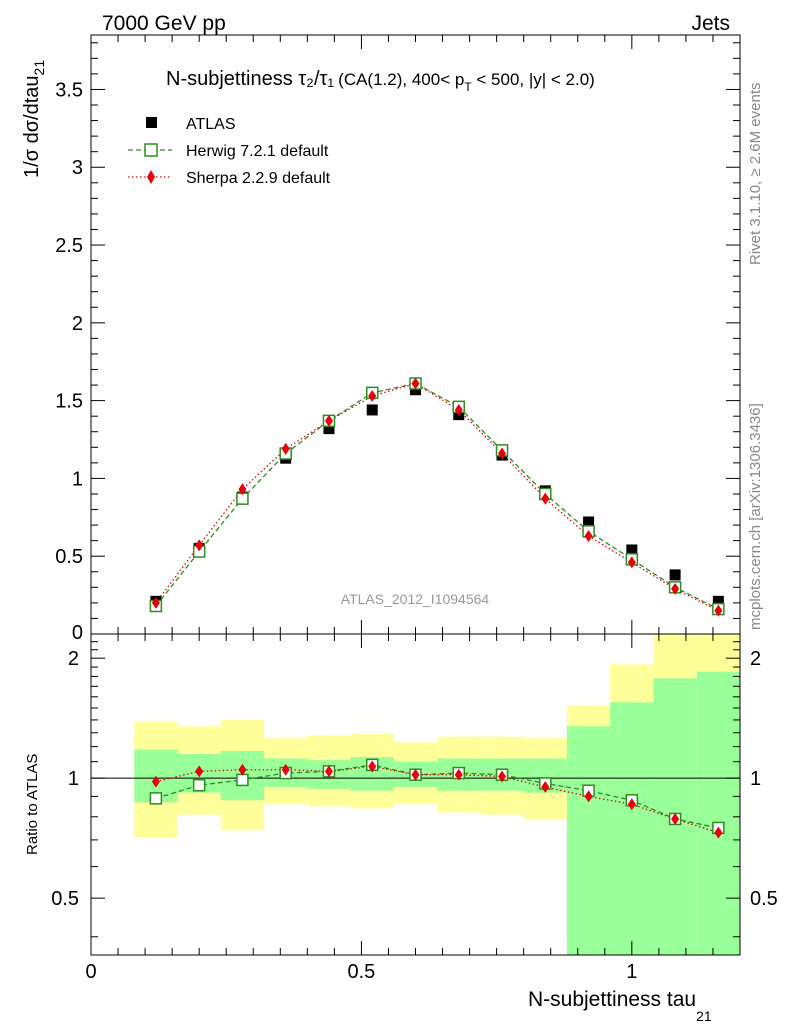 The image size is (786, 1024). What do you see at coordinates (258, 178) in the screenshot?
I see `legend-sherpa-label: Sherpa 2.2.9 default` at bounding box center [258, 178].